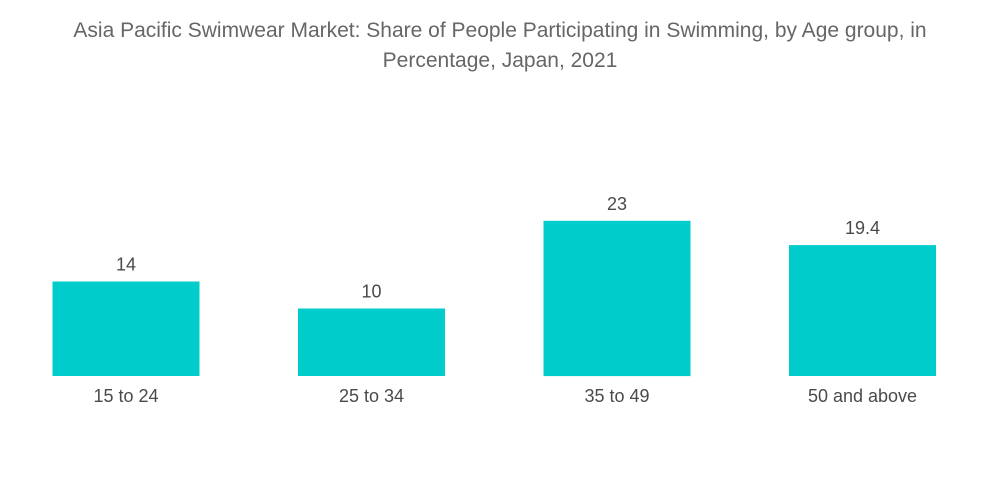 The image size is (1000, 504). I want to click on x-axis-tick-labels: 15 to 24 25 to 34 35 to 49 50 and above, so click(505, 396).